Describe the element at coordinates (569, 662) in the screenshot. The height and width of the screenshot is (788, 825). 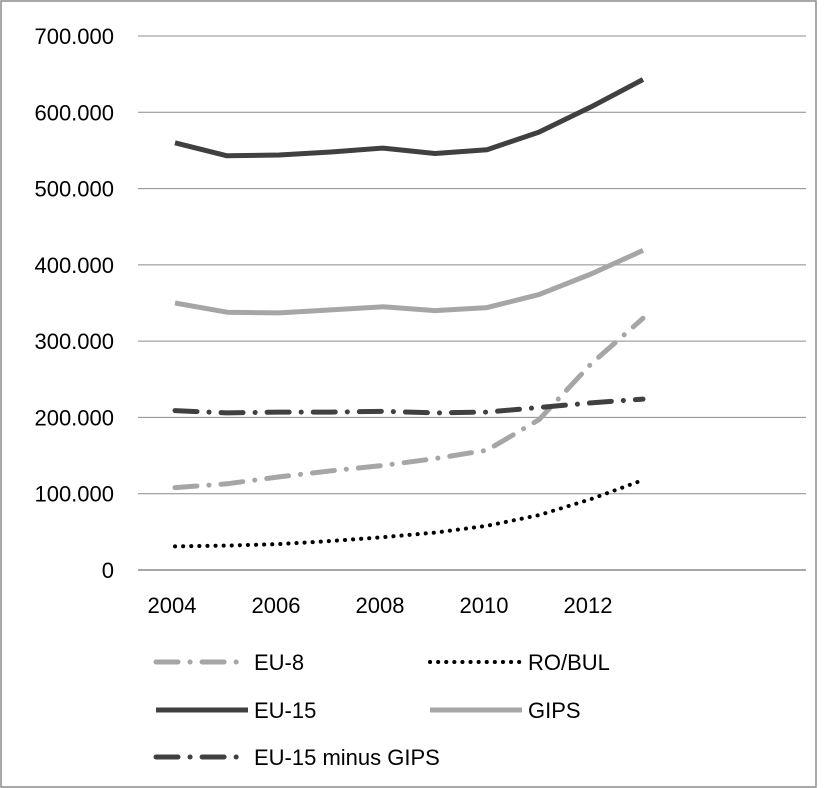
I see `legend-label: RO/BUL` at that location.